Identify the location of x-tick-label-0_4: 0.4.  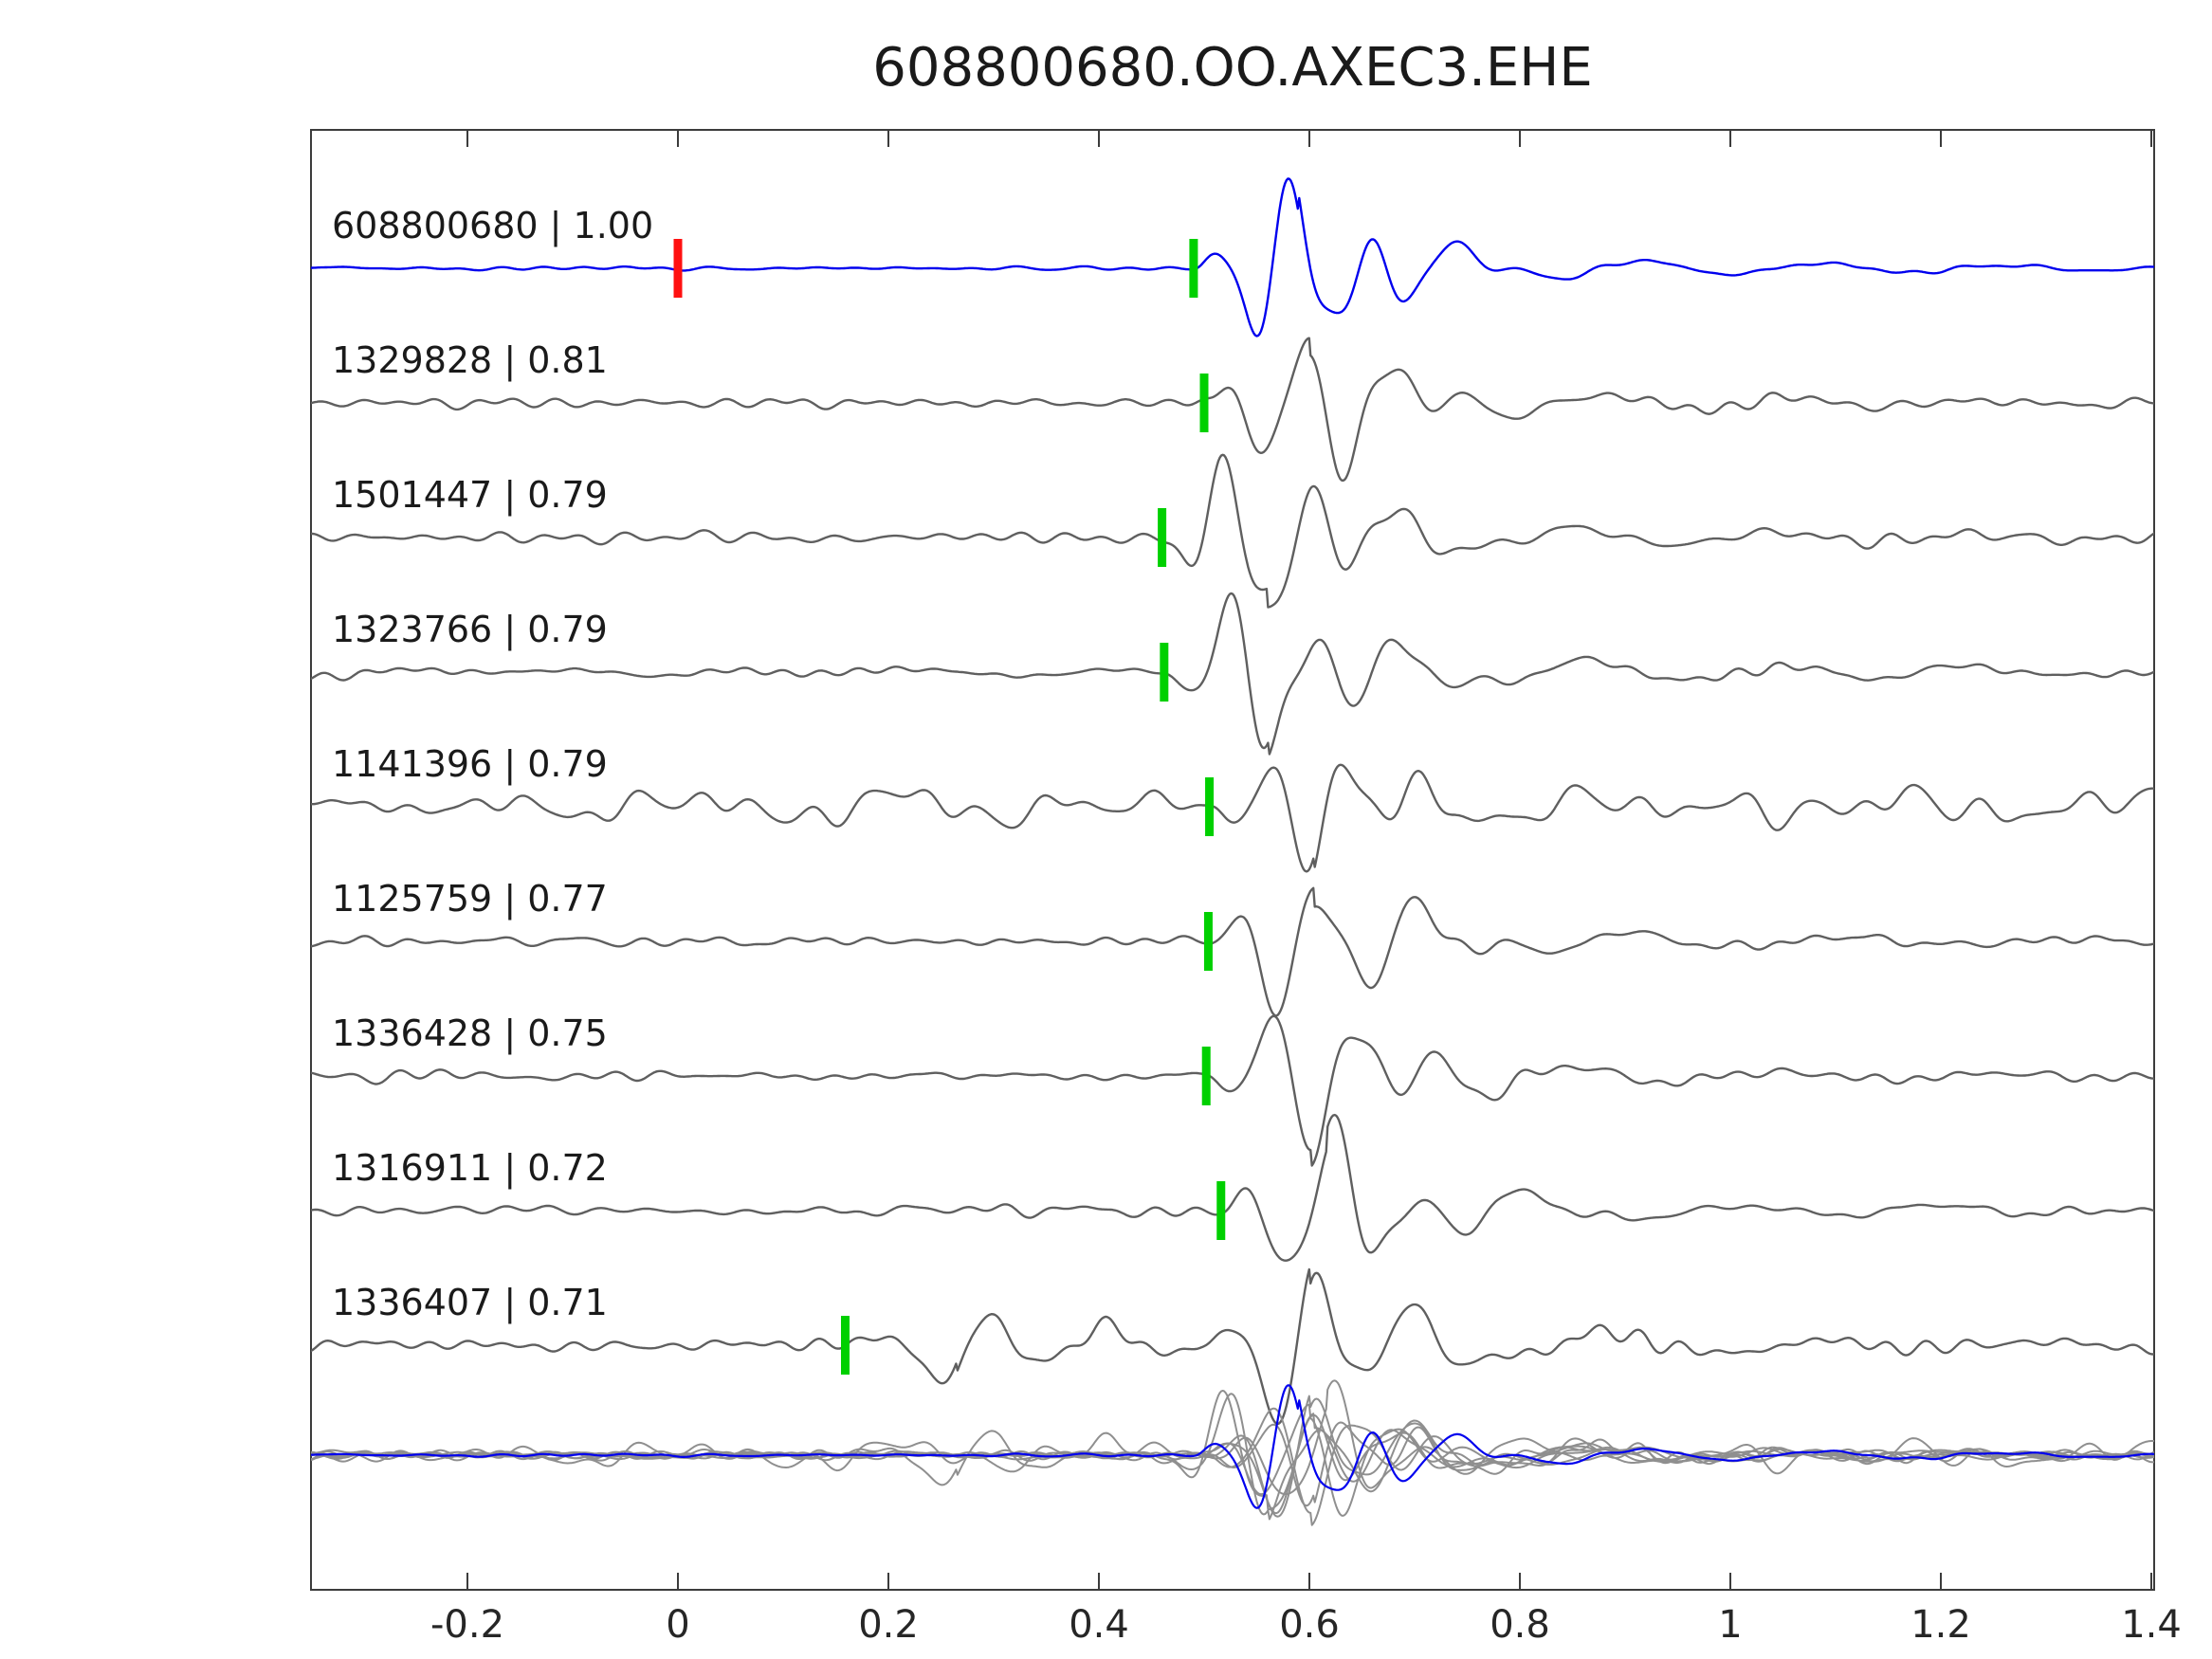
(1099, 1625).